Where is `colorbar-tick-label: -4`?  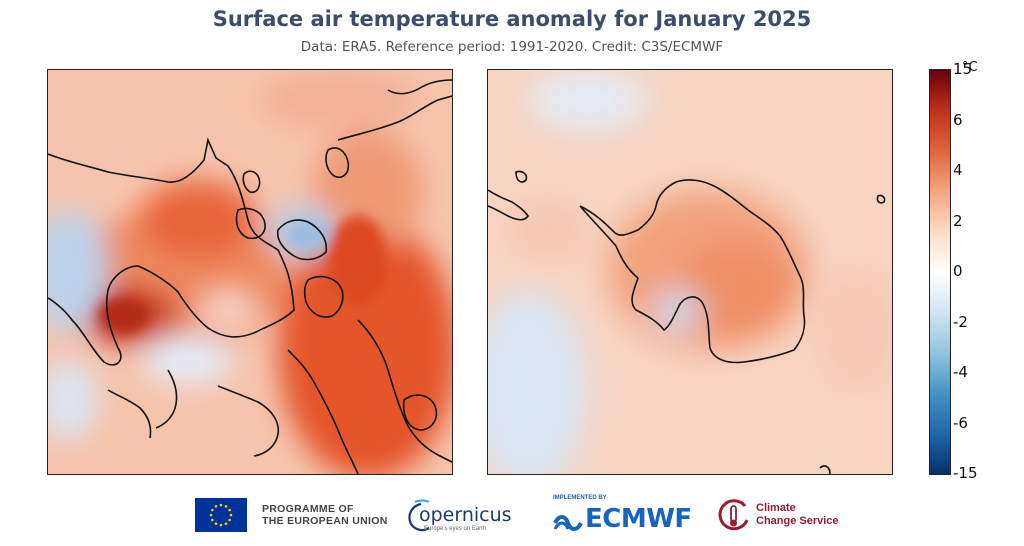
colorbar-tick-label: -4 is located at coordinates (960, 372).